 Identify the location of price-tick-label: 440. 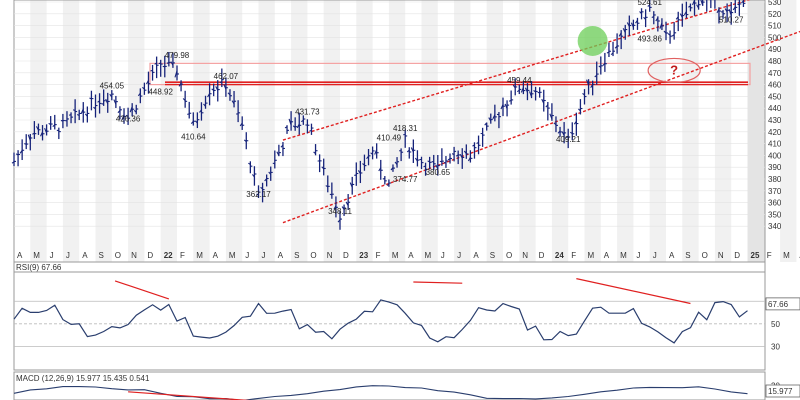
(775, 108).